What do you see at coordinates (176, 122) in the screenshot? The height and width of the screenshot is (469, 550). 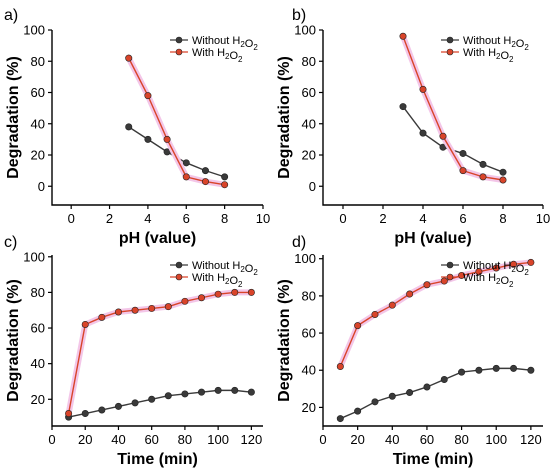 I see `series-halo` at bounding box center [176, 122].